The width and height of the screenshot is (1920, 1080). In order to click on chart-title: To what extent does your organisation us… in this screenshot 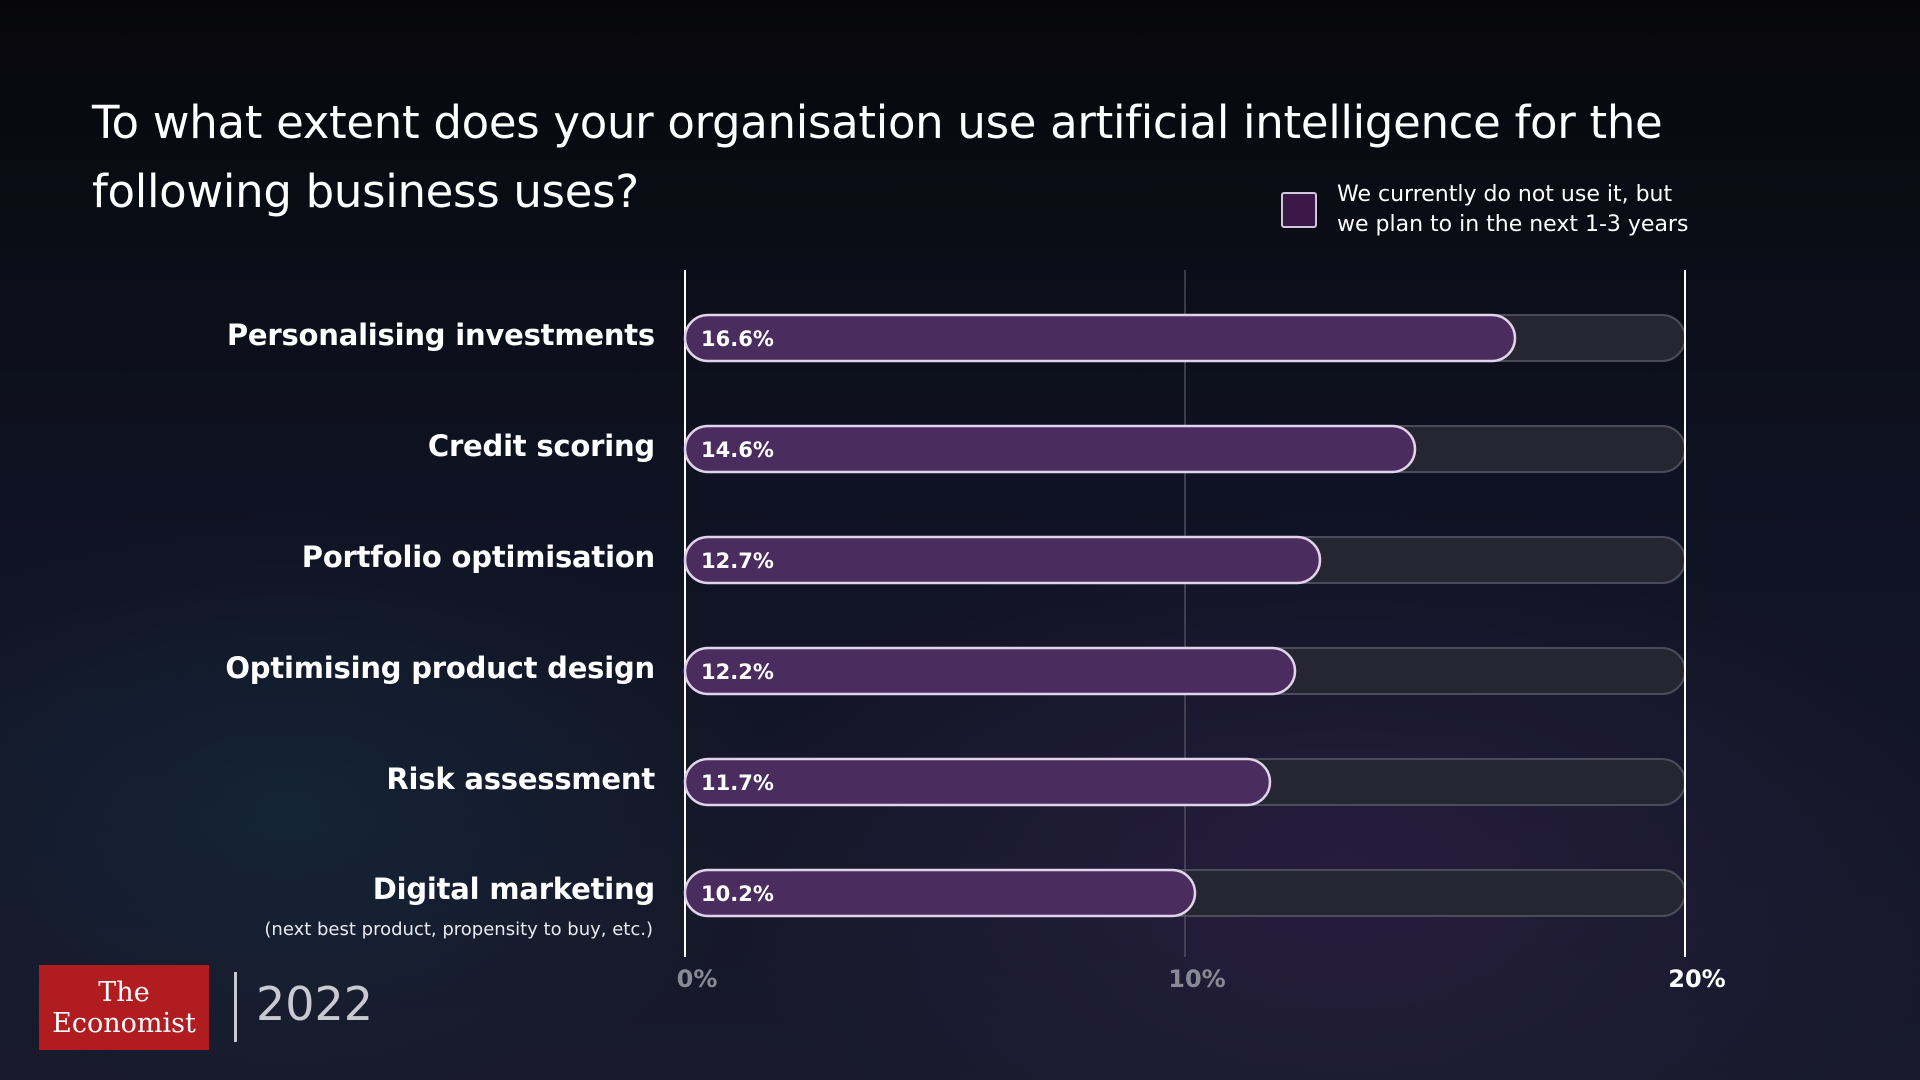, I will do `click(877, 157)`.